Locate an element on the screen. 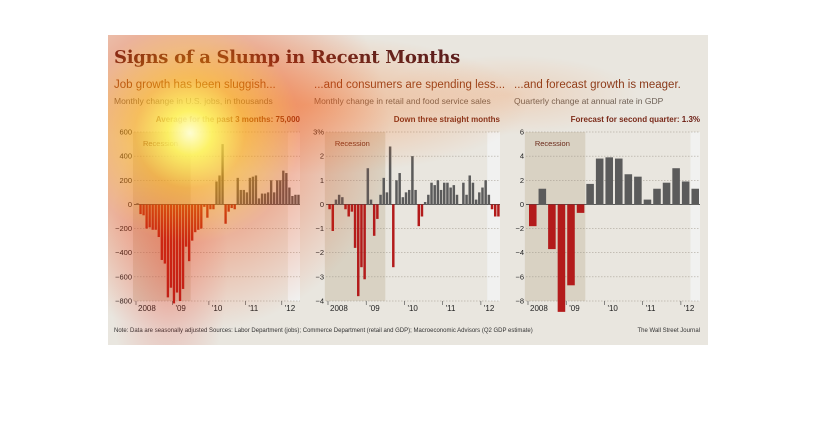  y-tick-label: 200 is located at coordinates (125, 180).